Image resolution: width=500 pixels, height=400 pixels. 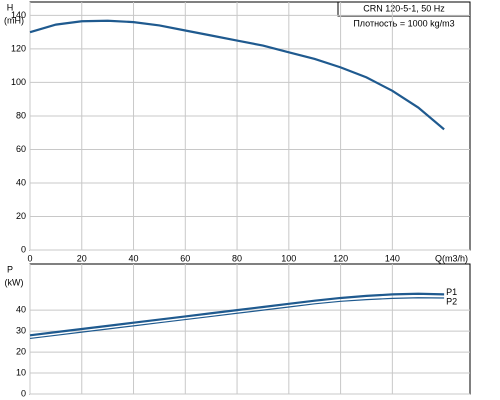 What do you see at coordinates (10, 7) in the screenshot?
I see `y-axis-label: H` at bounding box center [10, 7].